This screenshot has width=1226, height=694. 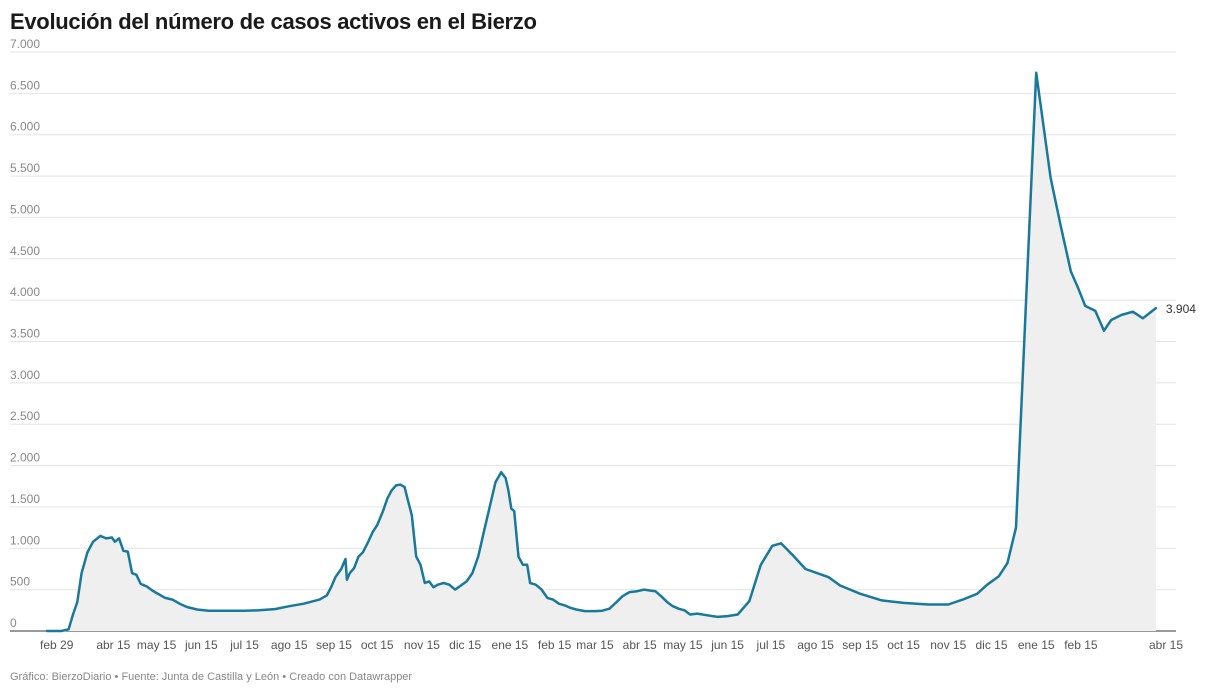 What do you see at coordinates (25, 499) in the screenshot?
I see `y-tick-label: 1.500` at bounding box center [25, 499].